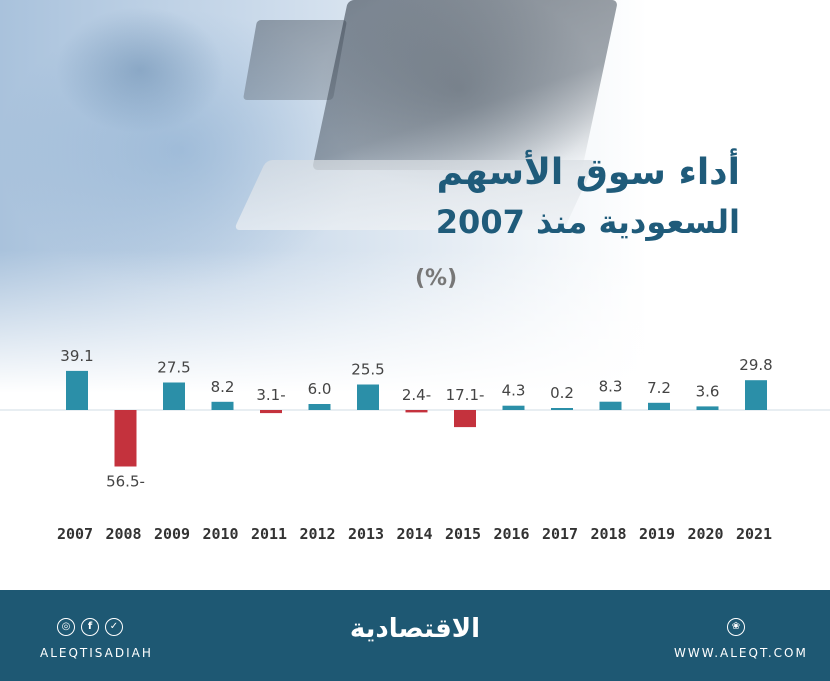 The width and height of the screenshot is (830, 681). Describe the element at coordinates (708, 391) in the screenshot. I see `value-label-2020: 3.6` at that location.